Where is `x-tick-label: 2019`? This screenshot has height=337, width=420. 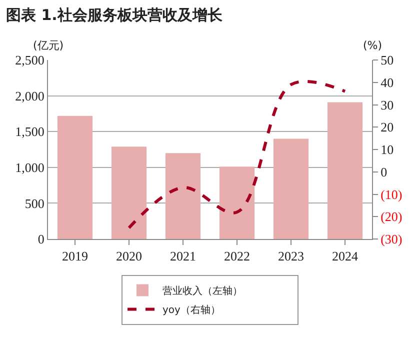 x-tick-label: 2019 is located at coordinates (75, 256).